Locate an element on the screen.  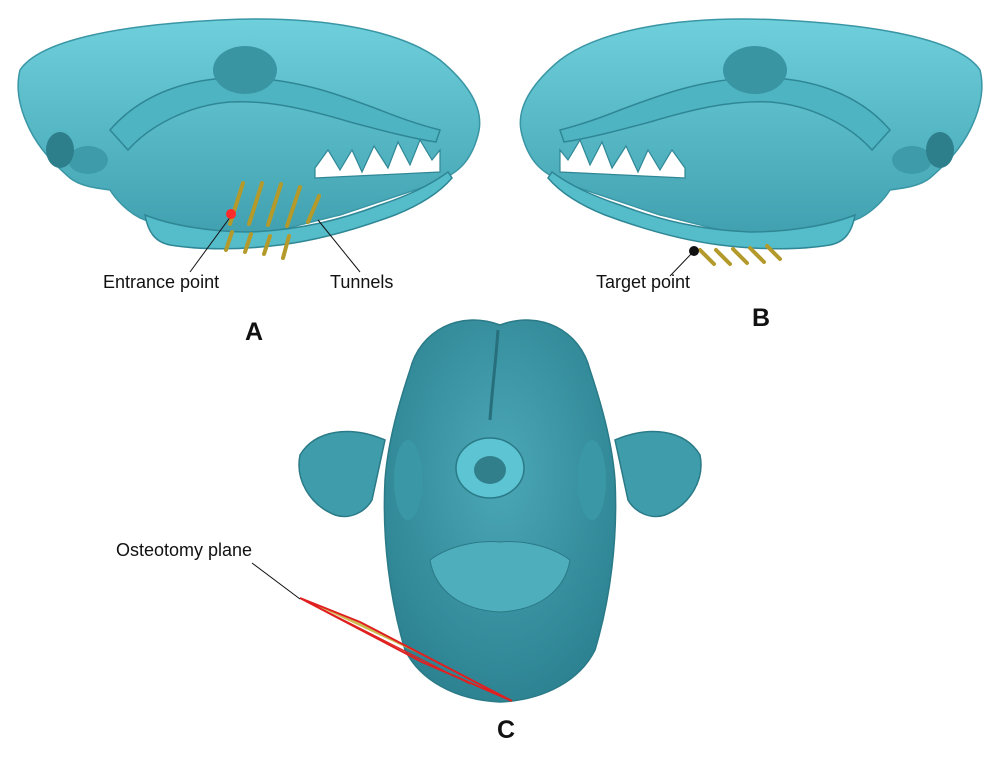
skull-b-tympanic is located at coordinates (940, 150).